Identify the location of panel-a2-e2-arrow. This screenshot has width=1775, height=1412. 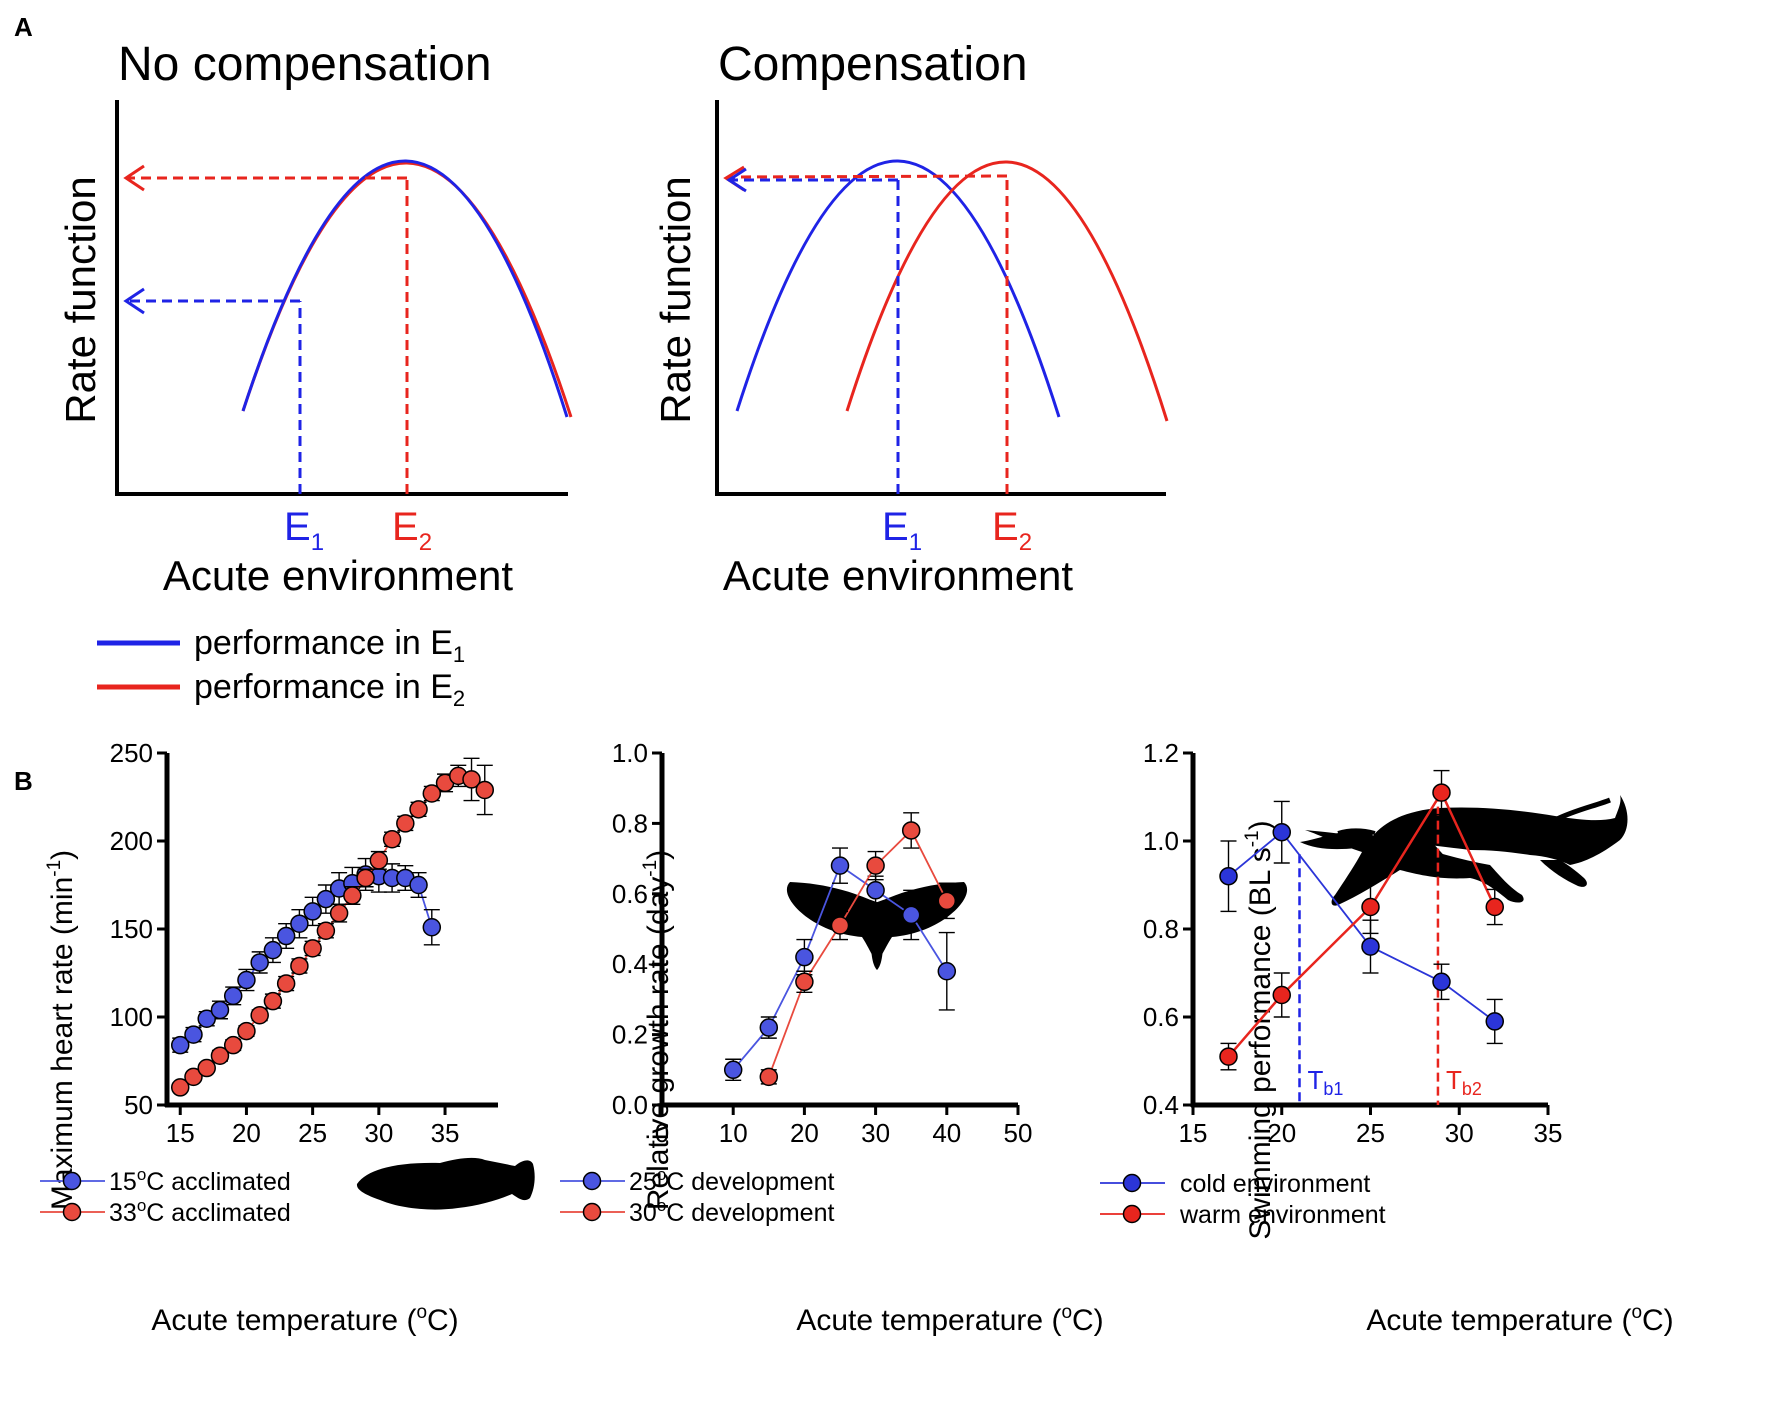
(867, 176).